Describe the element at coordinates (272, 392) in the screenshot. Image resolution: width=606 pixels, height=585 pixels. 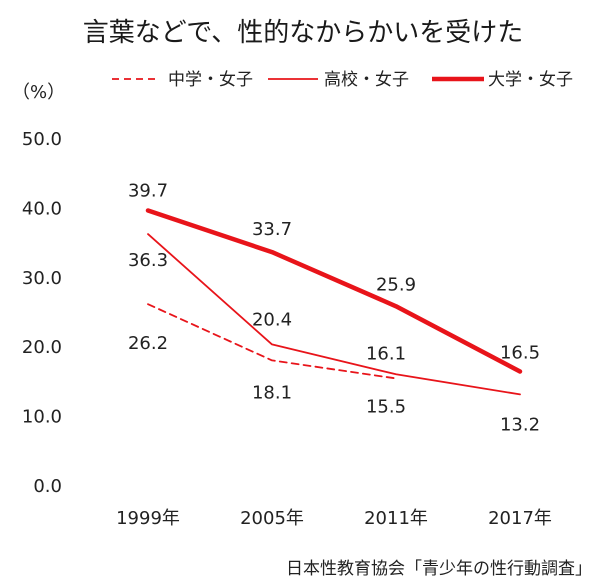
I see `data-label: 18.1` at that location.